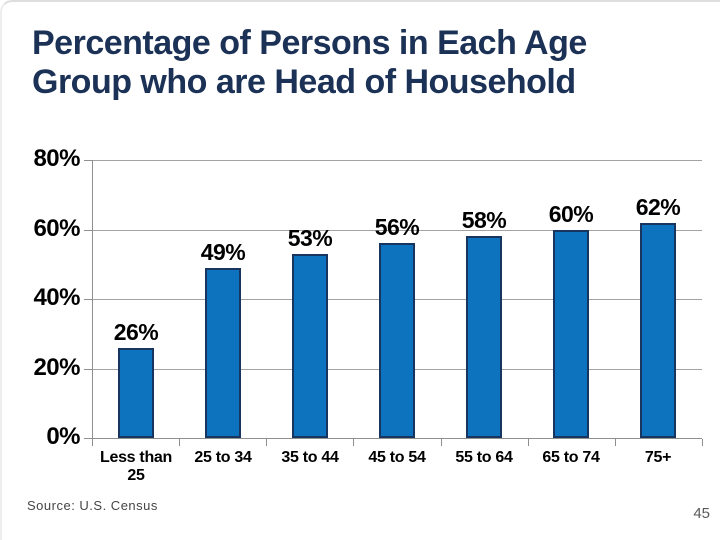  What do you see at coordinates (56, 228) in the screenshot?
I see `y-axis-tick-label: 60%` at bounding box center [56, 228].